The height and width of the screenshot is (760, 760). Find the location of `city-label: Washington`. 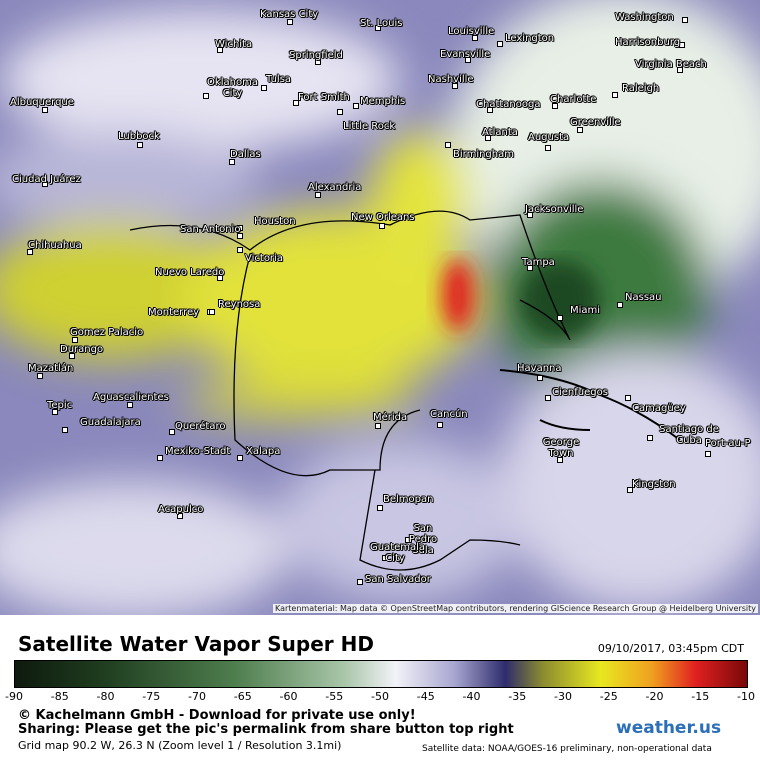

city-label: Washington is located at coordinates (644, 17).